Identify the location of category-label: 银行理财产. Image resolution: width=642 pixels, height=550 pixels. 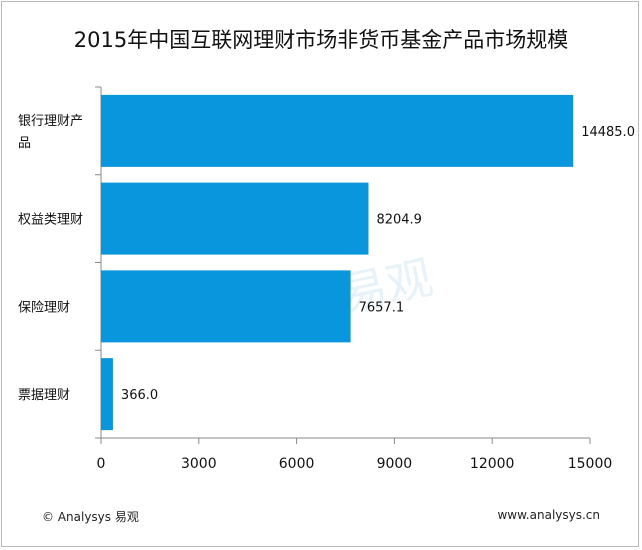
(50, 121).